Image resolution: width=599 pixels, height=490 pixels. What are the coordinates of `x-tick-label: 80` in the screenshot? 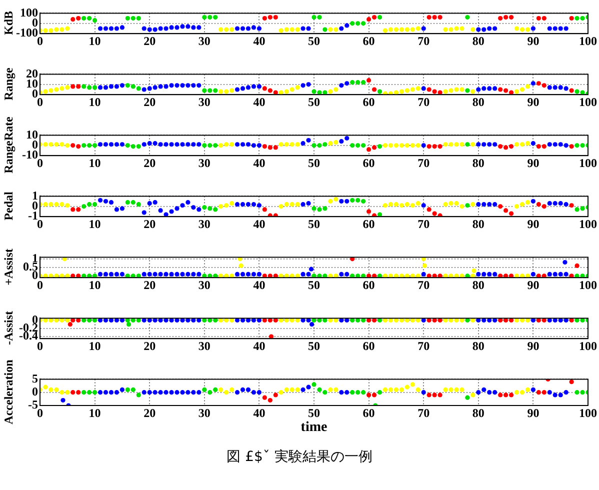 It's located at (478, 223).